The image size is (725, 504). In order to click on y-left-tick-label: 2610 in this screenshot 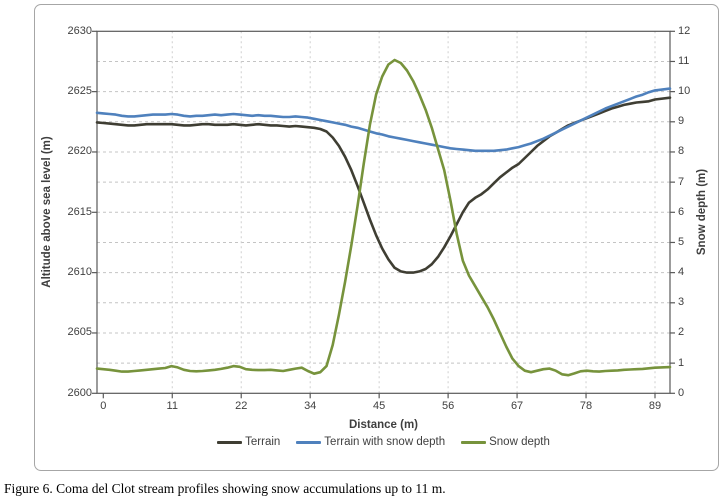, I will do `click(79, 272)`.